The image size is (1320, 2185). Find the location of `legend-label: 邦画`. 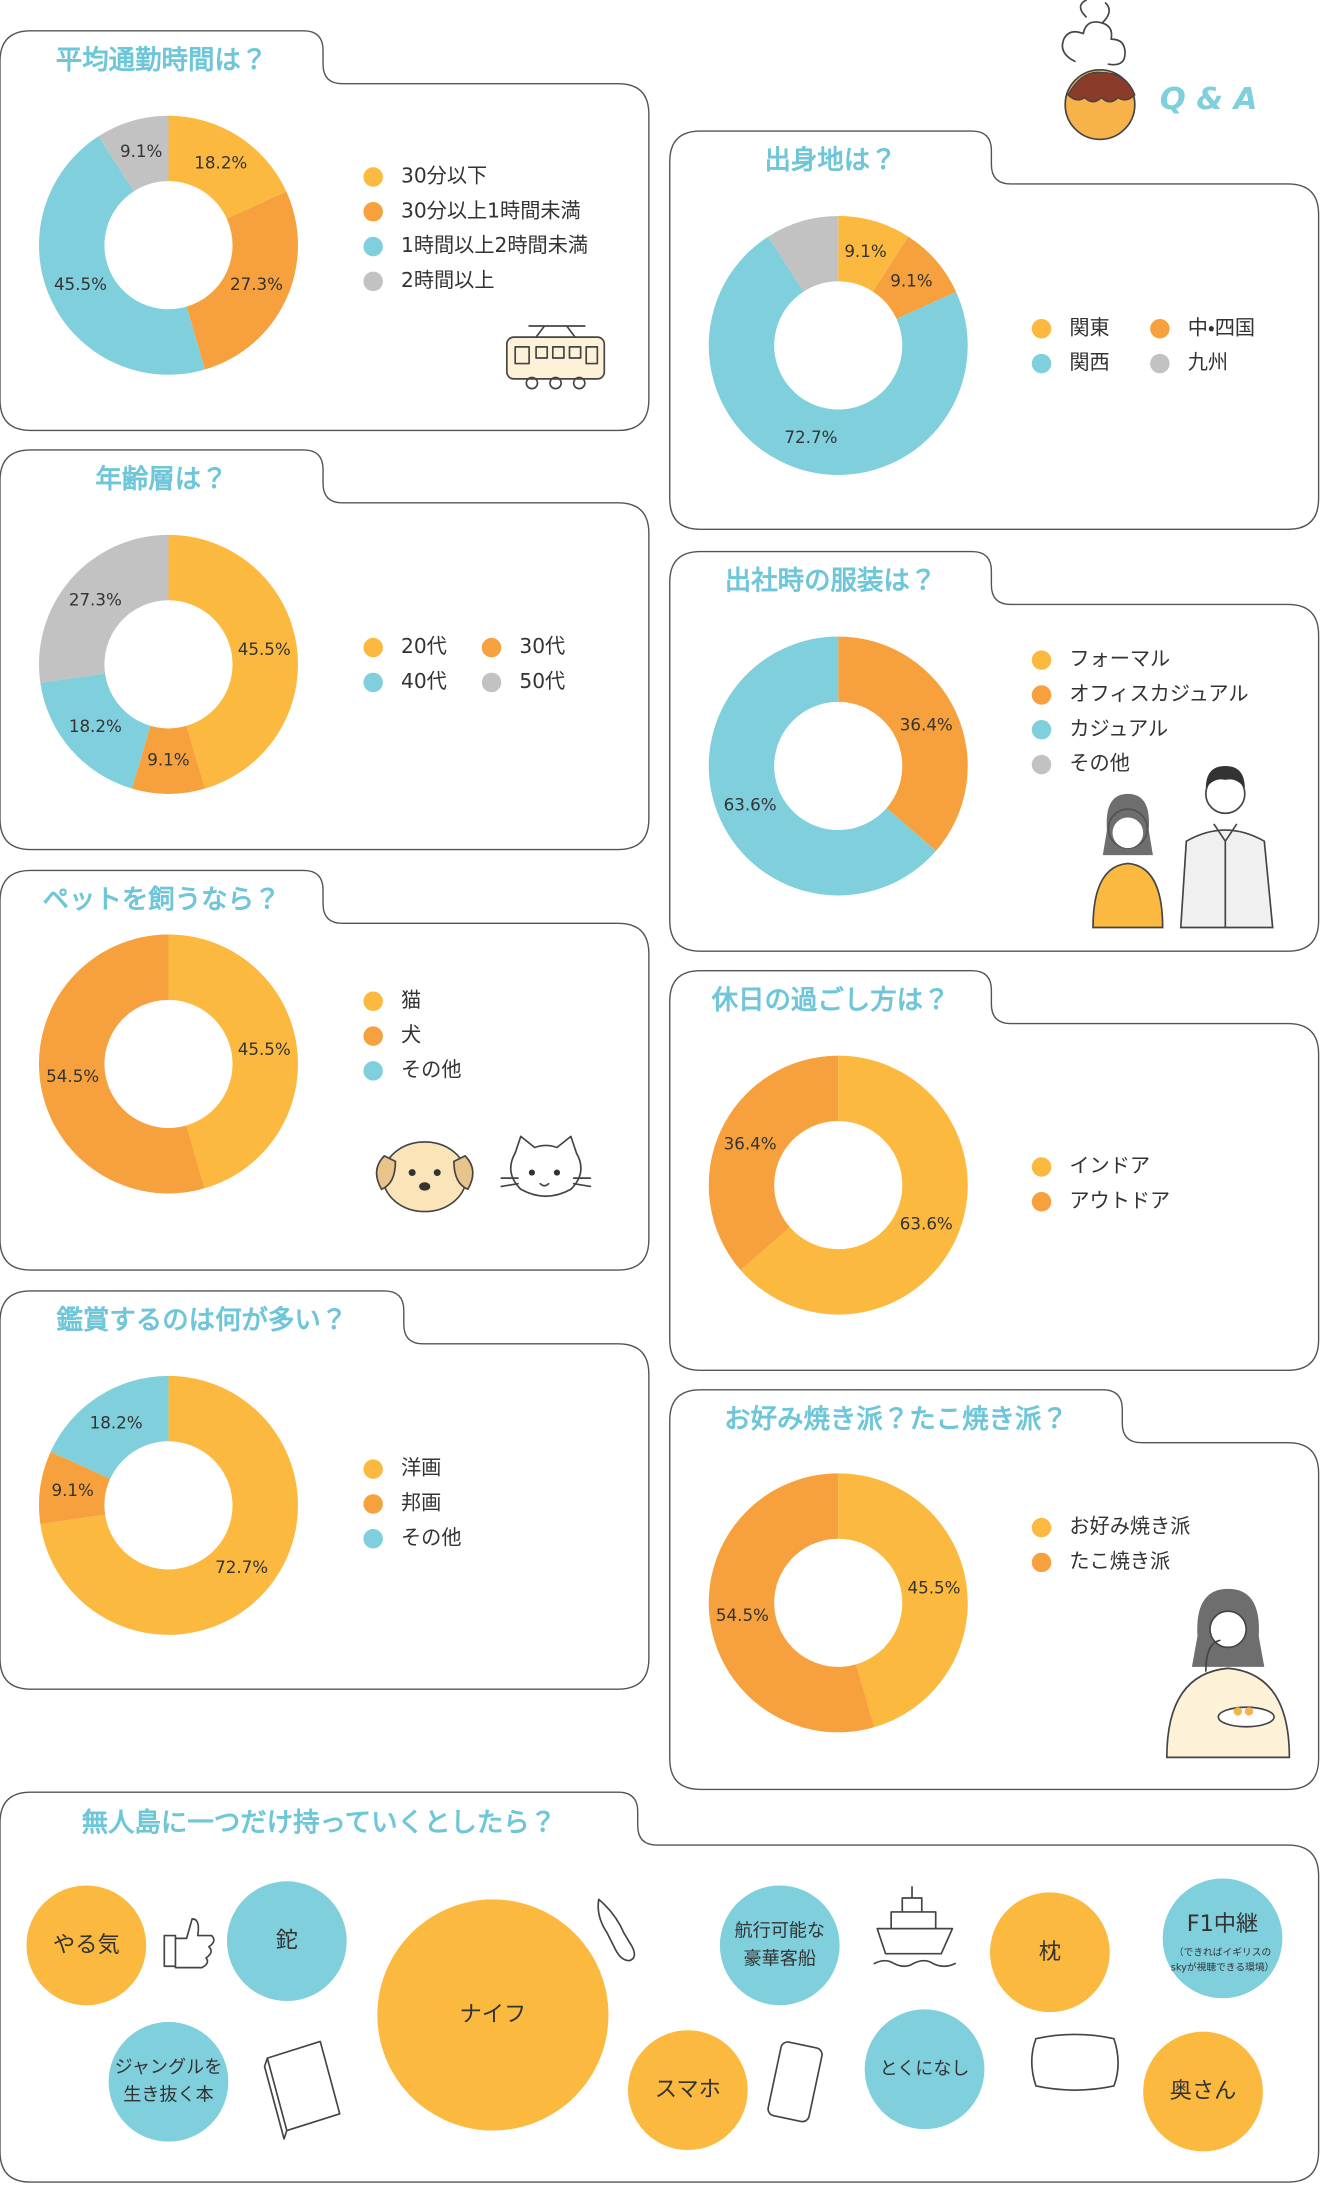

legend-label: 邦画 is located at coordinates (421, 1502).